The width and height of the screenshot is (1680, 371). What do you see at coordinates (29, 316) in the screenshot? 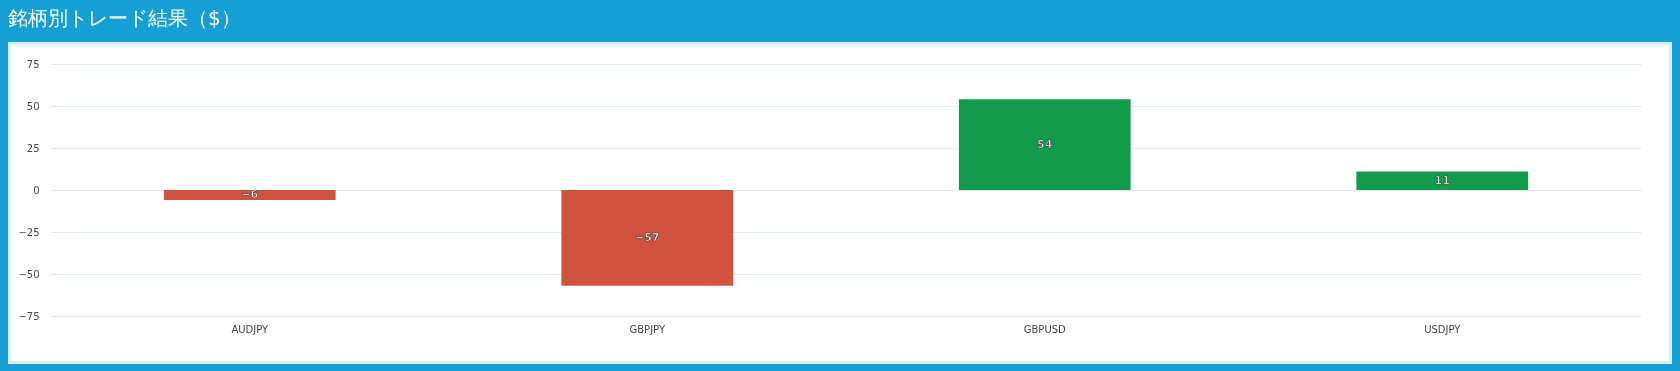
I see `y-tick-label: −75` at bounding box center [29, 316].